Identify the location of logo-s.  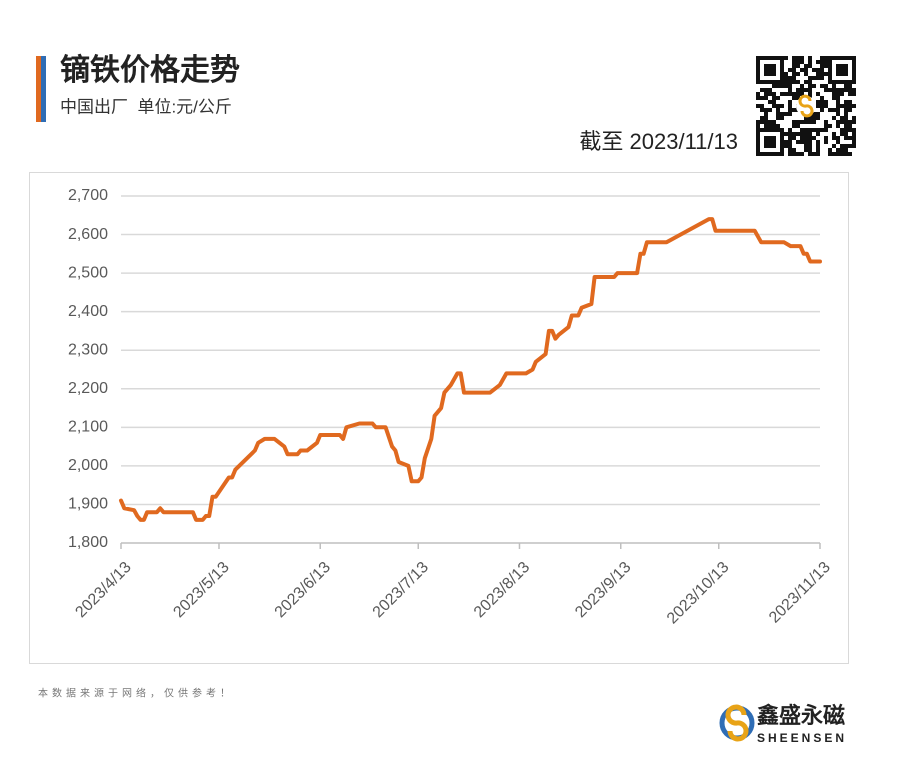
(737, 723).